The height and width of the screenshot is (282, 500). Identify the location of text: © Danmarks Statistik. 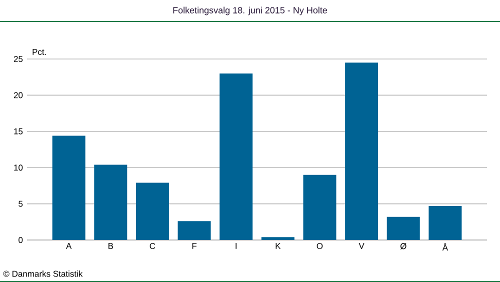
(43, 273).